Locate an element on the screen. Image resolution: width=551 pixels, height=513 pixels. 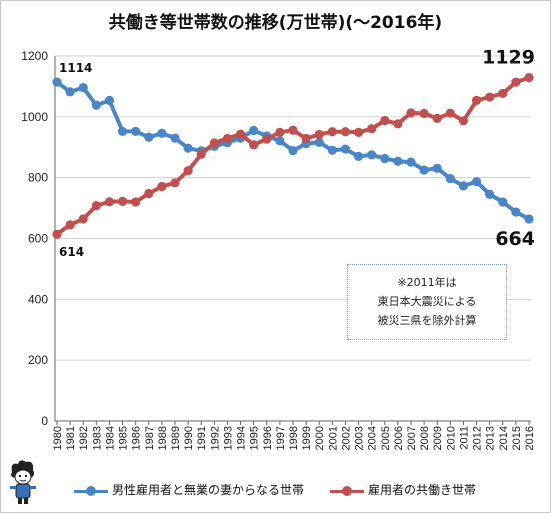
legend-label-male-single: 男性雇用者と無業の妻からなる世帯 is located at coordinates (208, 490).